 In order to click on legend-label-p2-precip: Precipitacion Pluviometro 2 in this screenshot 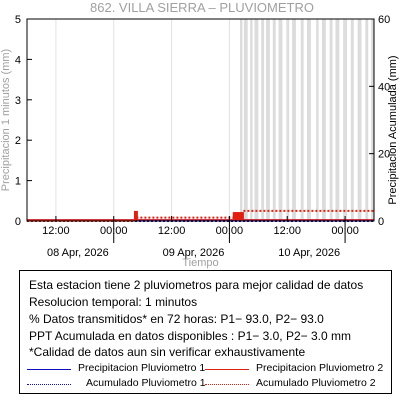, I will do `click(320, 368)`.